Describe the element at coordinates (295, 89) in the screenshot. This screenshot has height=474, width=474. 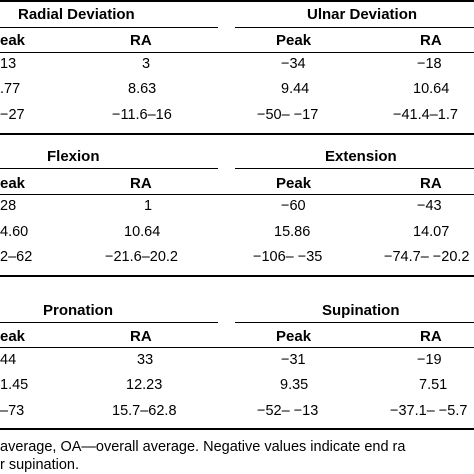
I see `table-cell: 9.44` at that location.